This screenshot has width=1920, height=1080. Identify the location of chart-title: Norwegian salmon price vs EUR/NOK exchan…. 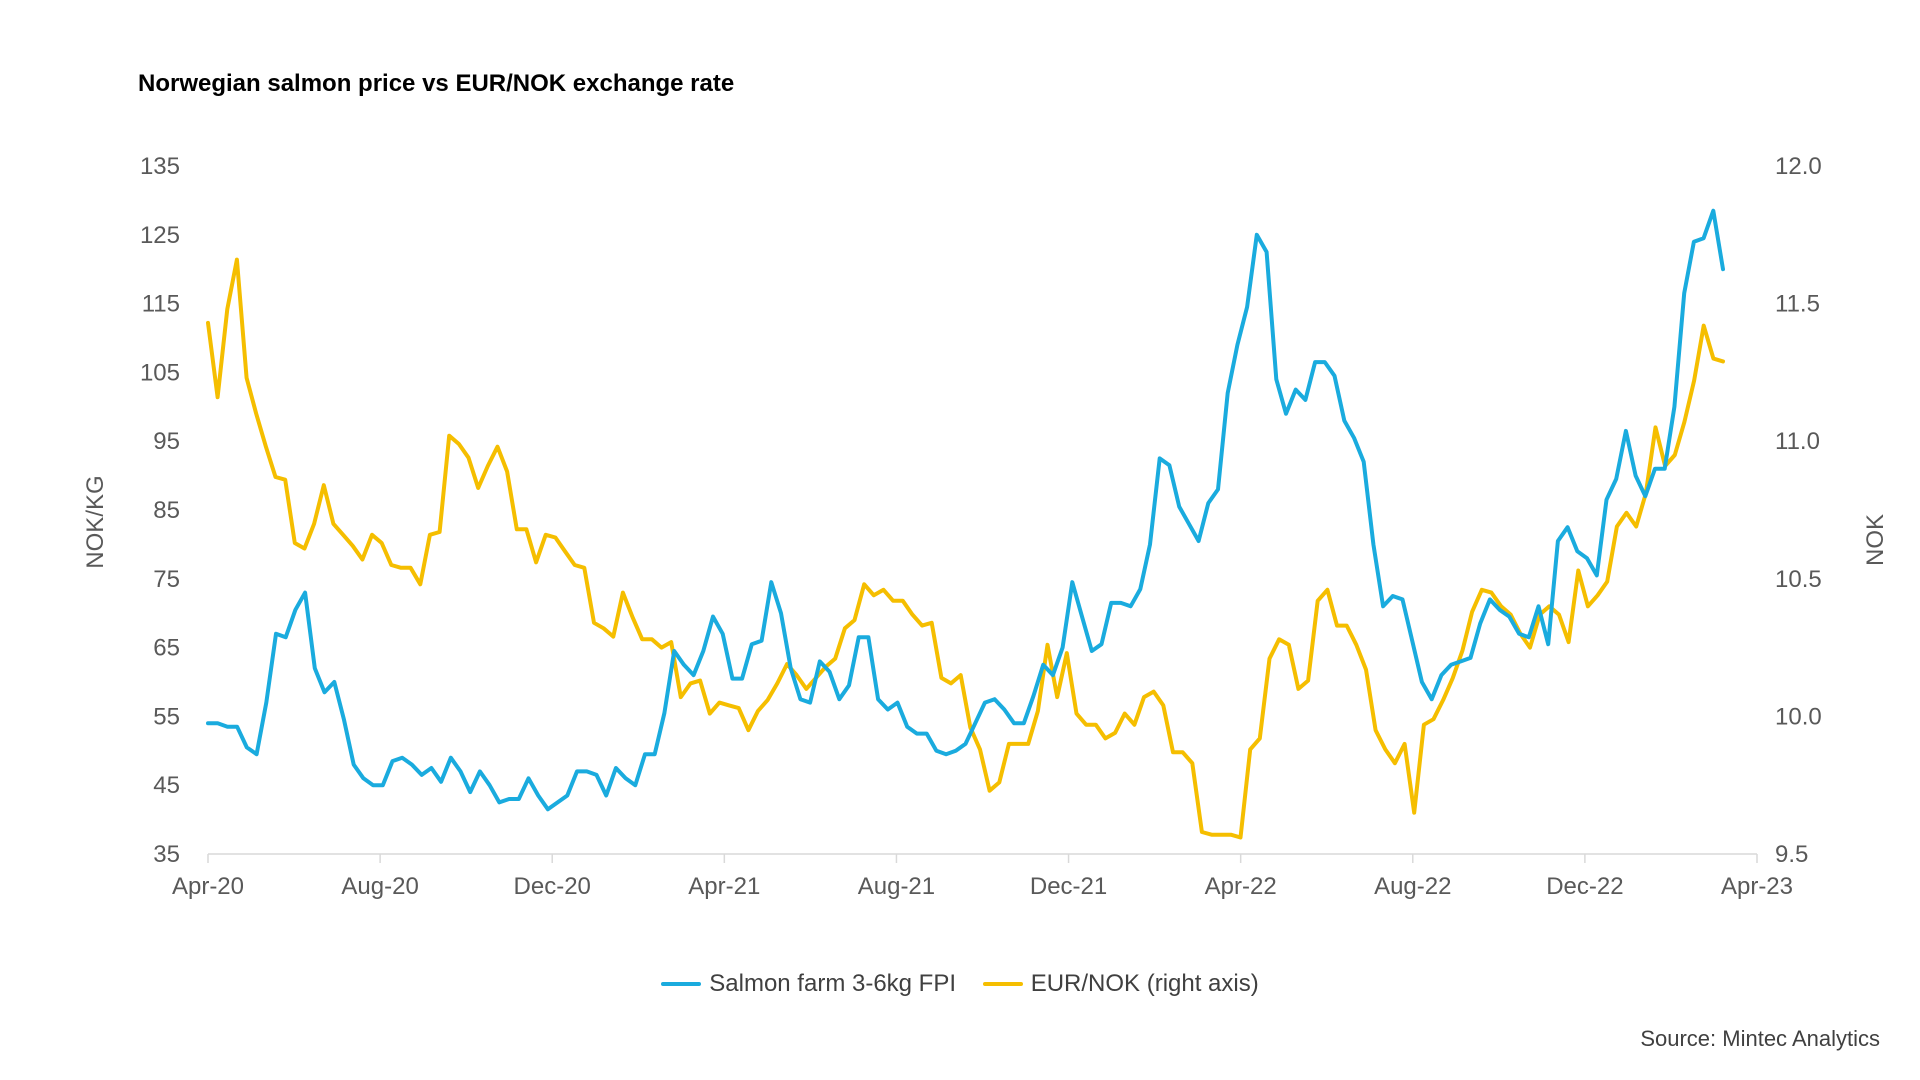
(436, 83).